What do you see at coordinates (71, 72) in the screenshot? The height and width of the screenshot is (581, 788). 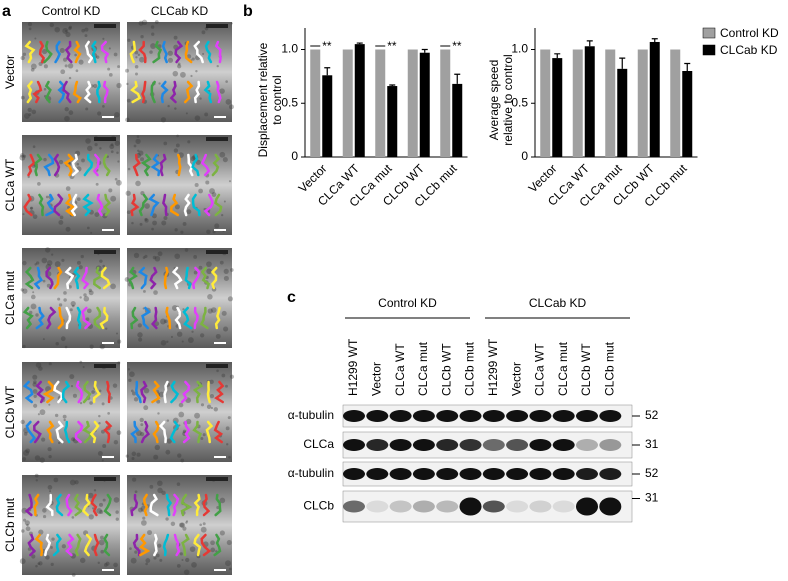 I see `micrograph` at bounding box center [71, 72].